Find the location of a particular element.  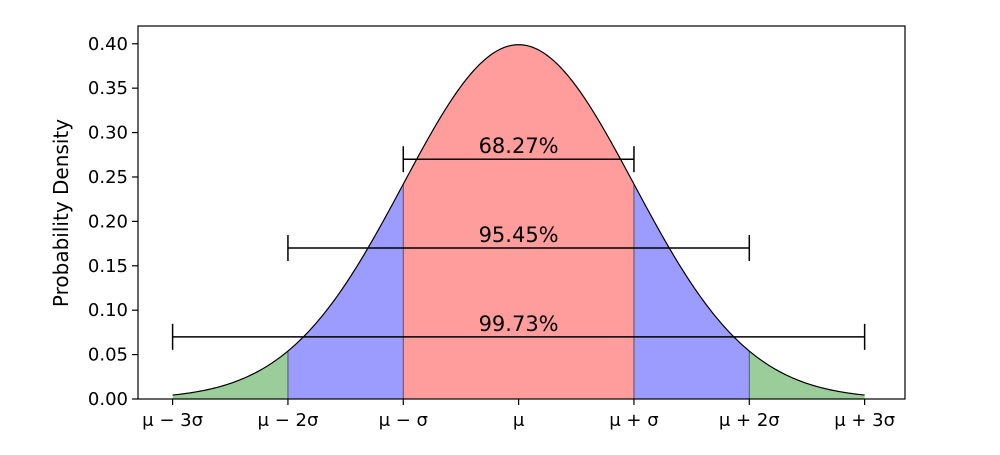

x-axis-ticks: μ − 3σ μ − 2σ μ − σ μ μ + σ μ + 2σ μ + 3σ is located at coordinates (518, 415).